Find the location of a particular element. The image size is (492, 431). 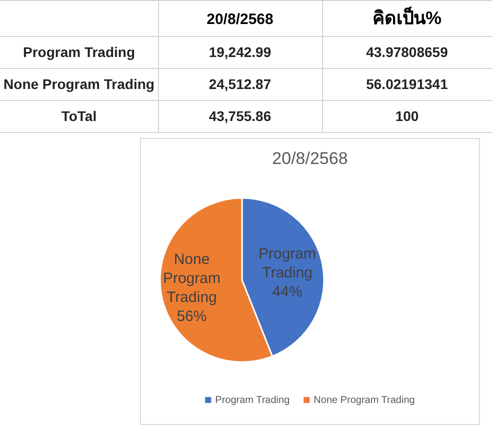

text: Program Trading is located at coordinates (79, 52).